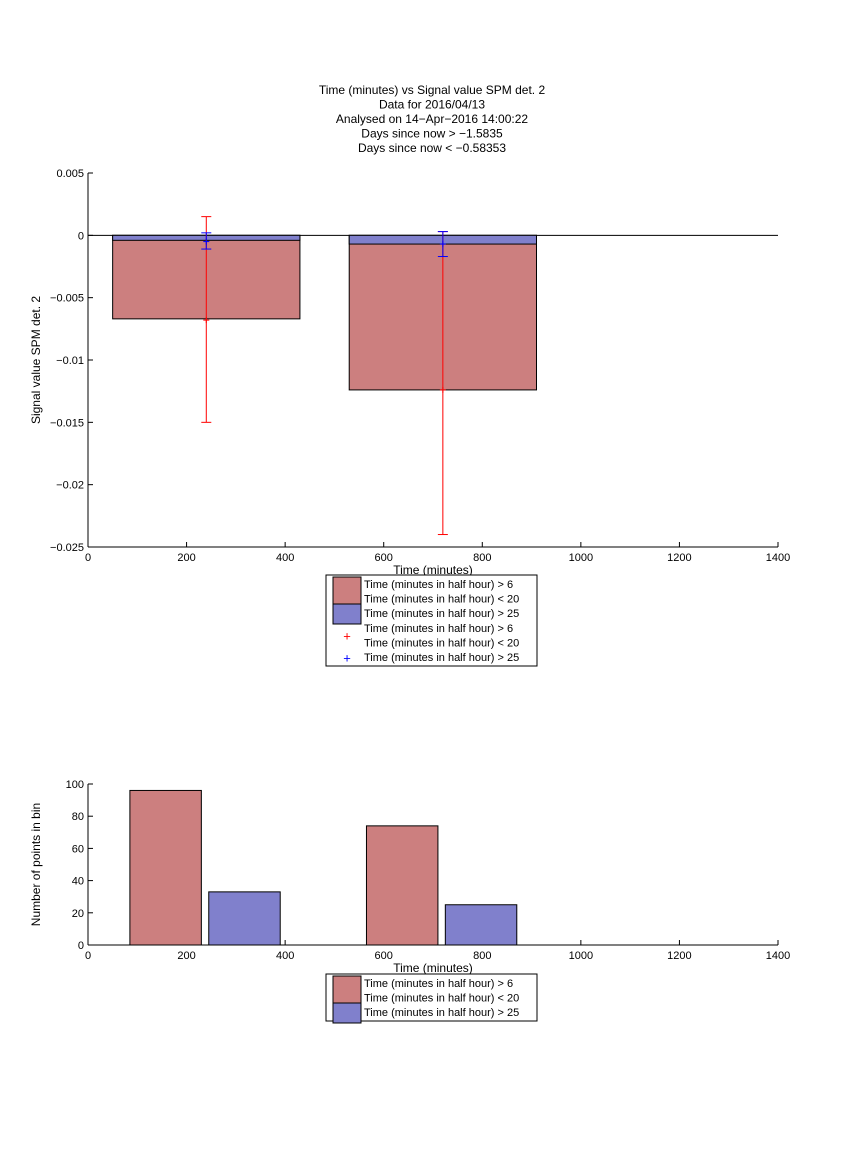 The width and height of the screenshot is (864, 1152). Describe the element at coordinates (78, 849) in the screenshot. I see `y-tick-label: 60` at that location.